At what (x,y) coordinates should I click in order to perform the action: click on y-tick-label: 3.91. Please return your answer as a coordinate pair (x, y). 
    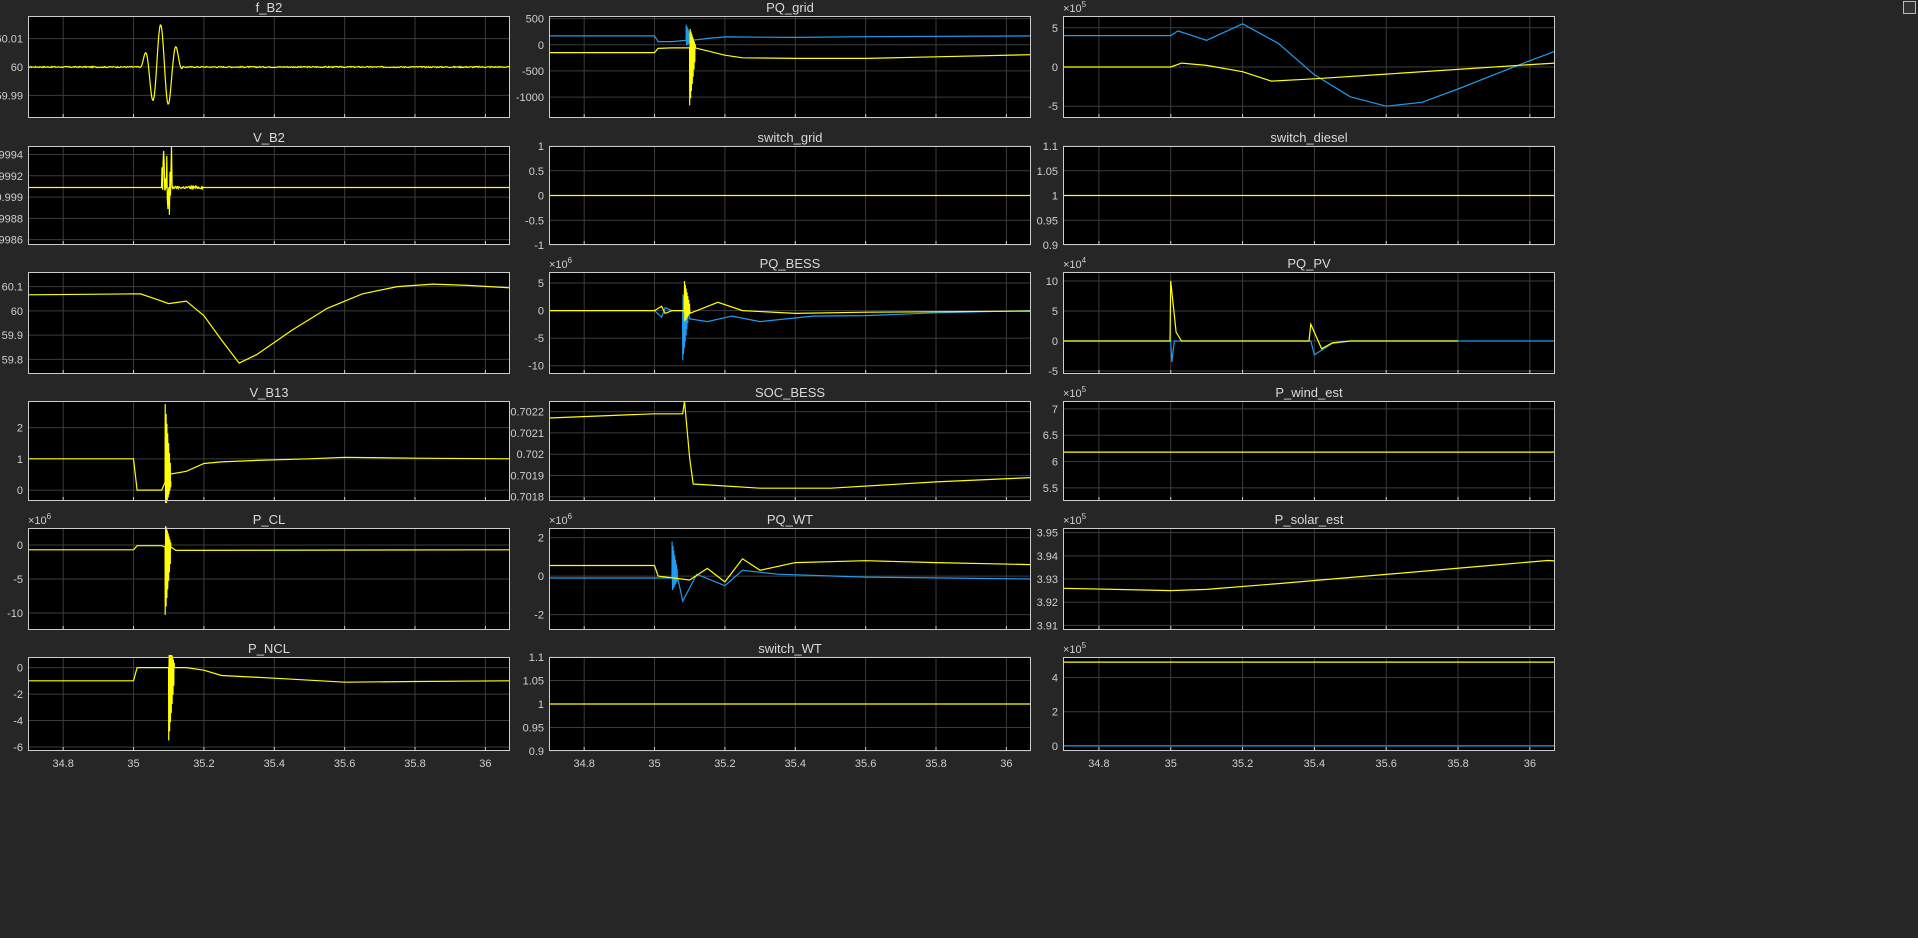
    Looking at the image, I should click on (1047, 626).